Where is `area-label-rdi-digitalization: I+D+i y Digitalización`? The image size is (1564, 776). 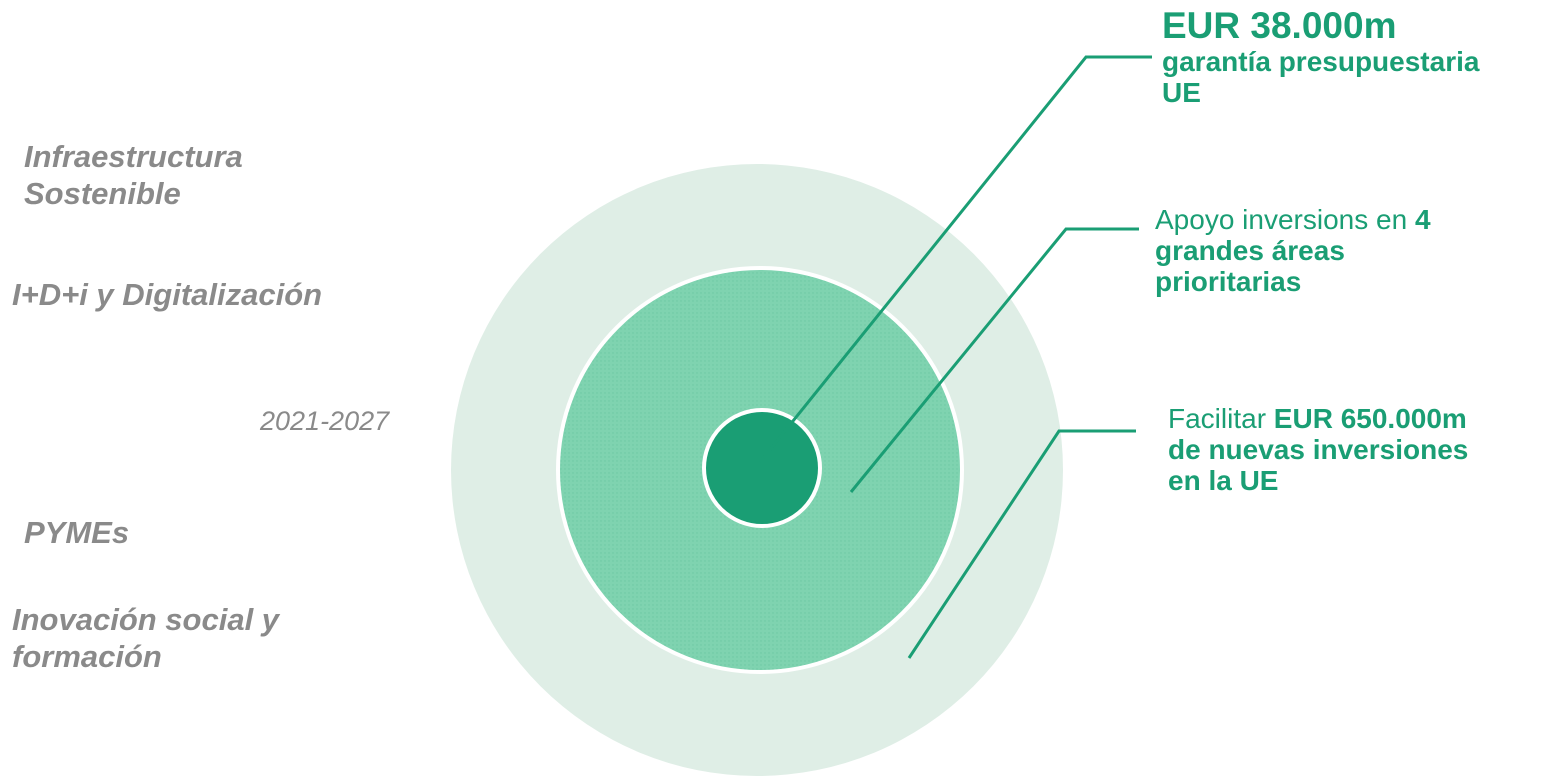
area-label-rdi-digitalization: I+D+i y Digitalización is located at coordinates (167, 294).